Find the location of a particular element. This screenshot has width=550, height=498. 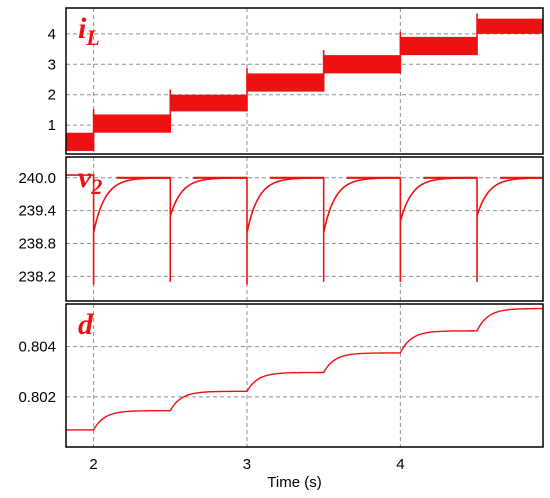

y-tick-label: 0.804 is located at coordinates (37, 347).